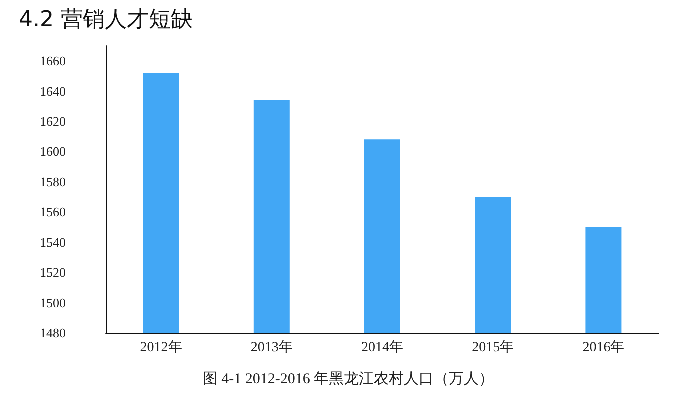 The width and height of the screenshot is (697, 396). I want to click on y-tick-label: 1580, so click(53, 182).